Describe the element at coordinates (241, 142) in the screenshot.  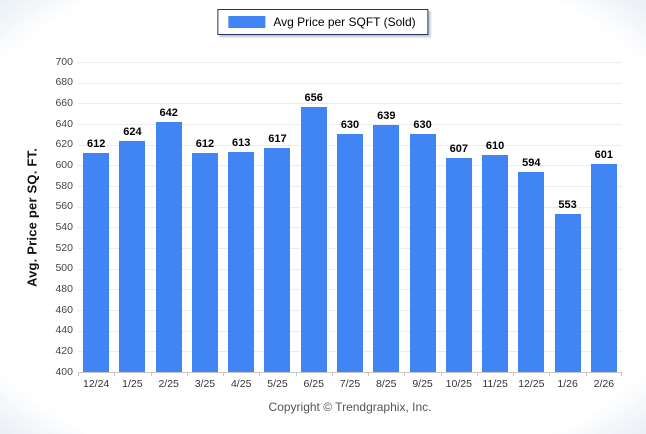
I see `bar-value-label: 613` at that location.